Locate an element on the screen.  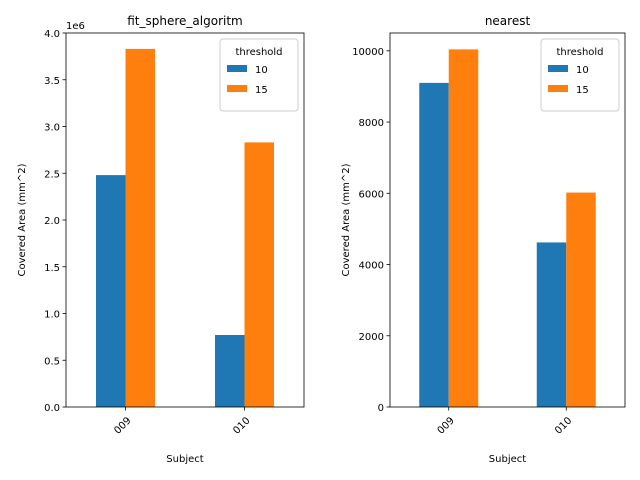
chart0-ytick-label: 0.5 is located at coordinates (52, 361).